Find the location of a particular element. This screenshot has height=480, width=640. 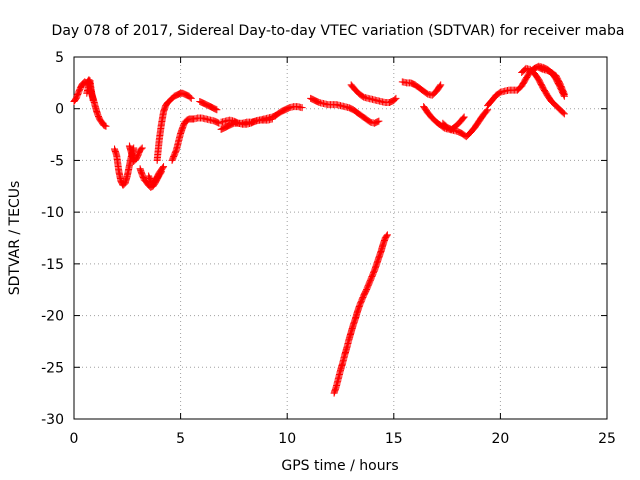

y-tick-label: -15 is located at coordinates (52, 265).